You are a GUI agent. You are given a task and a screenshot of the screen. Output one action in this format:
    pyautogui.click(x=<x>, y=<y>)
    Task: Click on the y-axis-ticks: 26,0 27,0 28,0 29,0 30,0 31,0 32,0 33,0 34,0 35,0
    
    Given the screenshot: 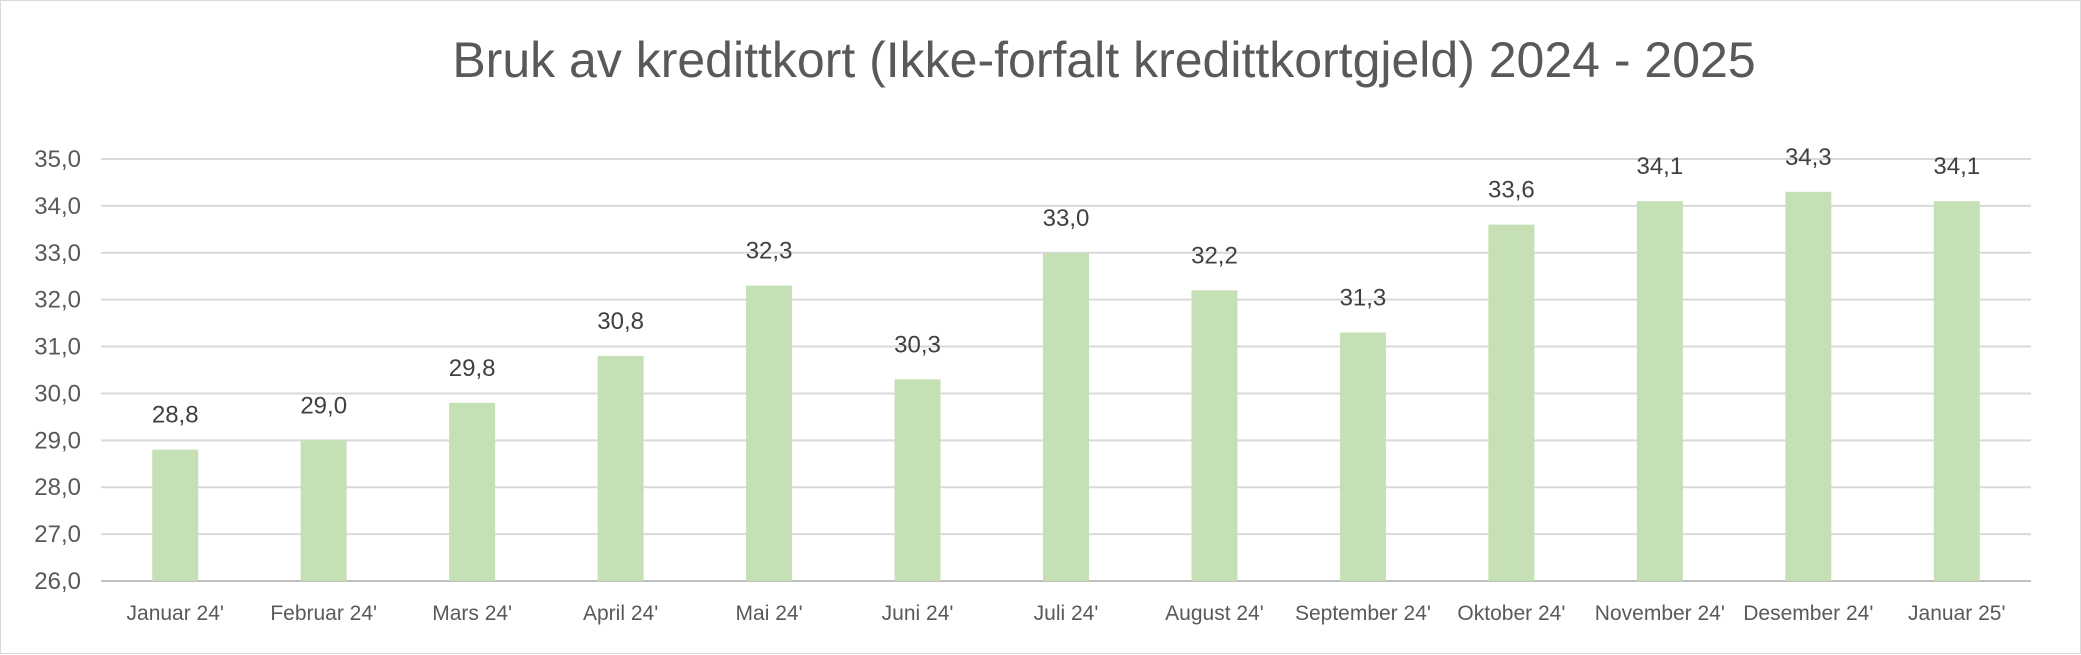 What is the action you would take?
    pyautogui.click(x=57, y=370)
    